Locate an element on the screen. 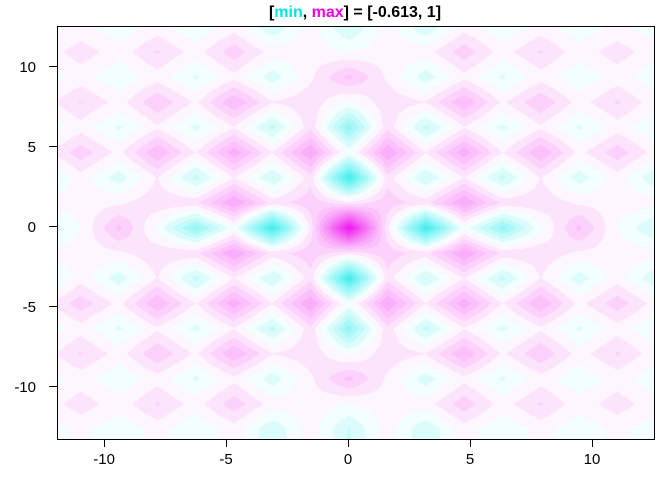 This screenshot has width=672, height=480. plot-title-part: [ is located at coordinates (271, 12).